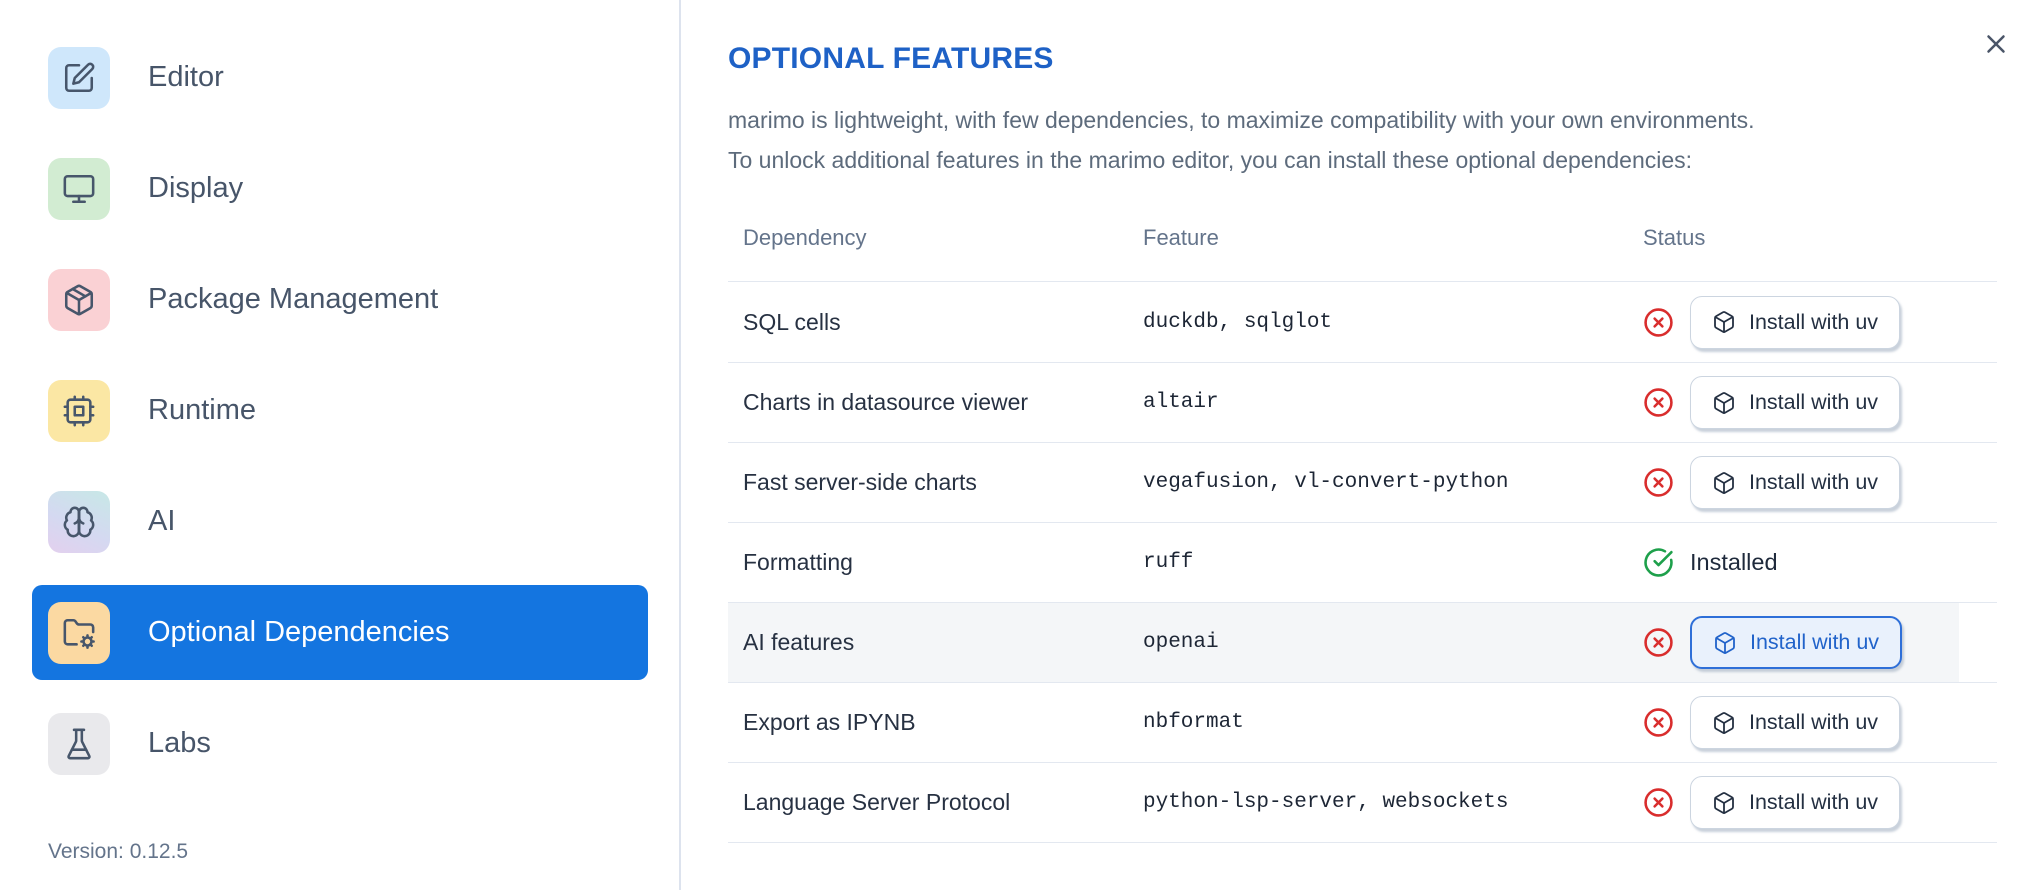 This screenshot has width=2042, height=890. I want to click on sidebar-item-label: Runtime, so click(202, 410).